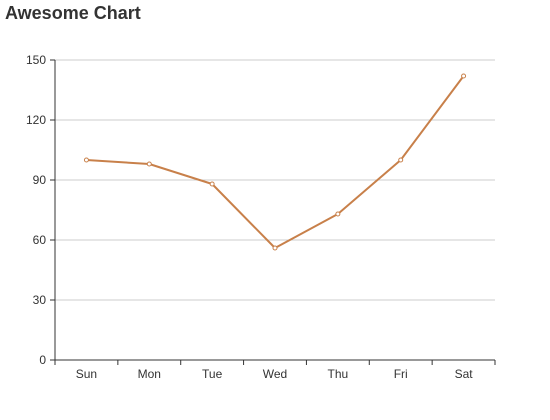 Image resolution: width=550 pixels, height=420 pixels. What do you see at coordinates (149, 374) in the screenshot?
I see `x-tick-label: Mon` at bounding box center [149, 374].